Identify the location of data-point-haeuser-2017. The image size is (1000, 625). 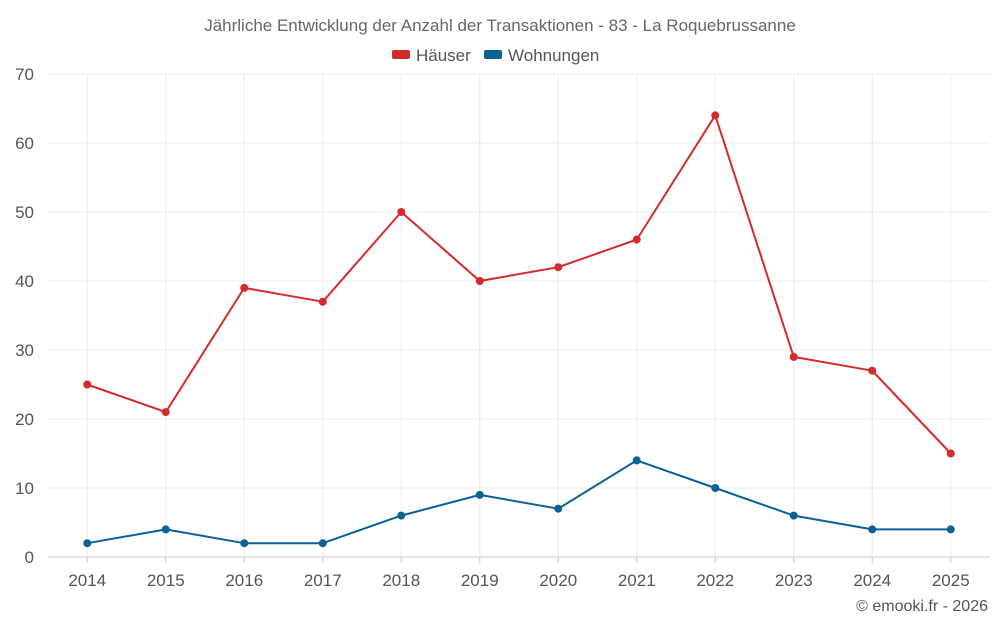
(322, 301).